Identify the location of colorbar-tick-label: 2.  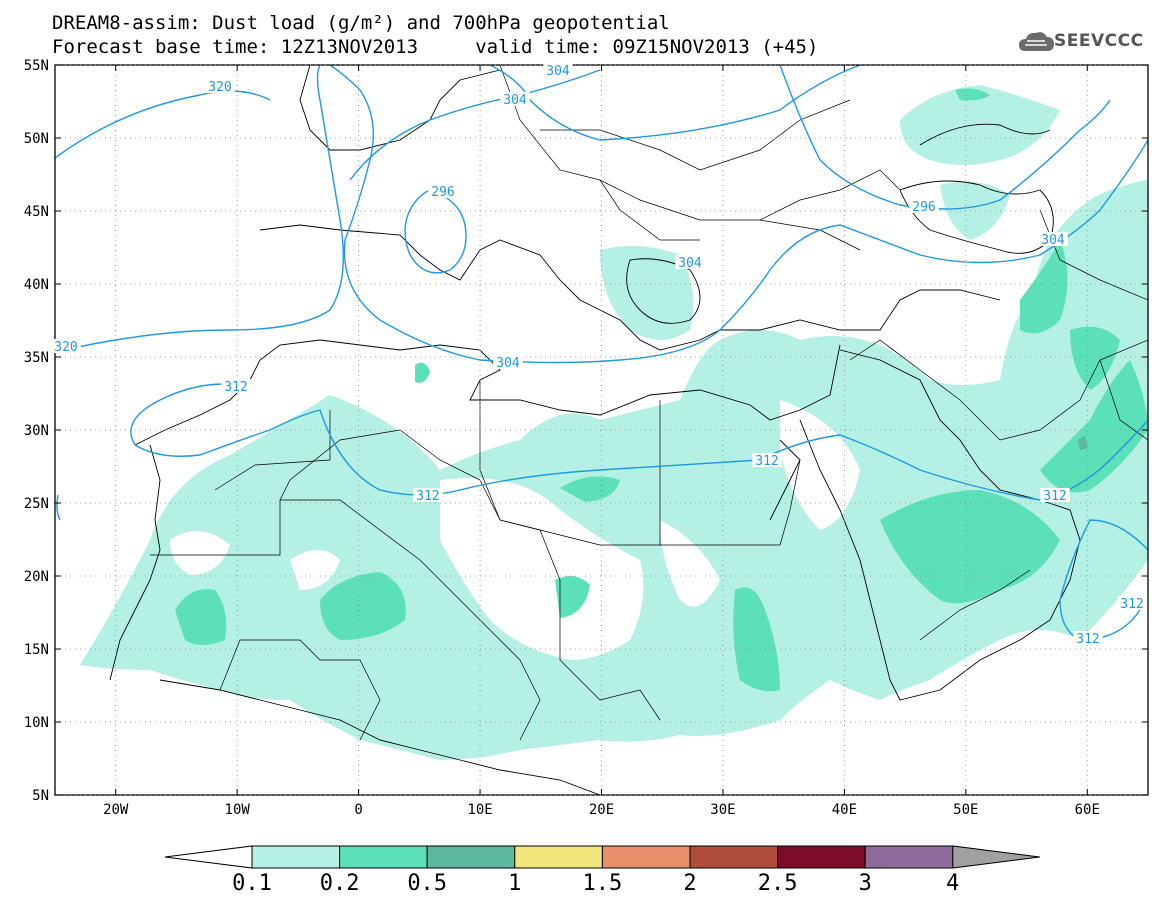
(689, 883).